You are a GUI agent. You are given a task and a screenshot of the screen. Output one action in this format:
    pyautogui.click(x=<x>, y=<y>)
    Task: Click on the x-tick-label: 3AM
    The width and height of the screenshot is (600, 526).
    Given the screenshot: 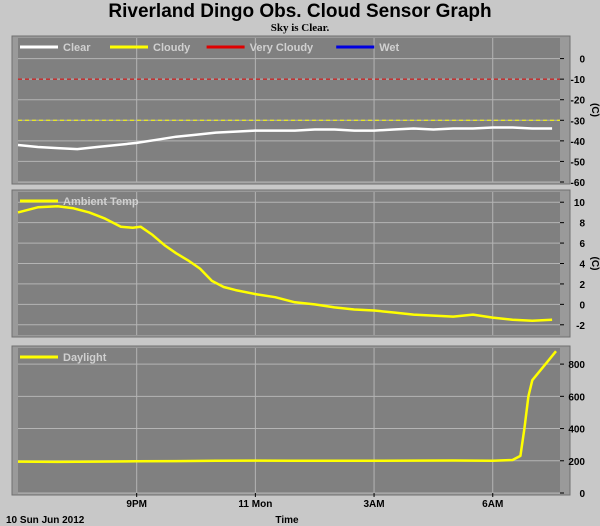 What is the action you would take?
    pyautogui.click(x=373, y=504)
    